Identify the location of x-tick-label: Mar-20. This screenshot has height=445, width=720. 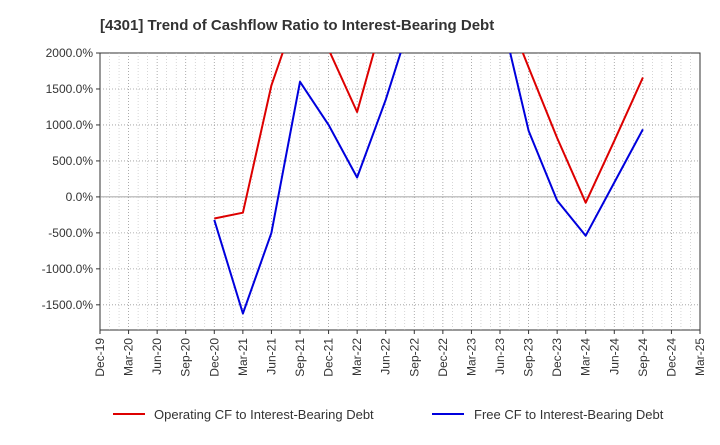
(129, 357).